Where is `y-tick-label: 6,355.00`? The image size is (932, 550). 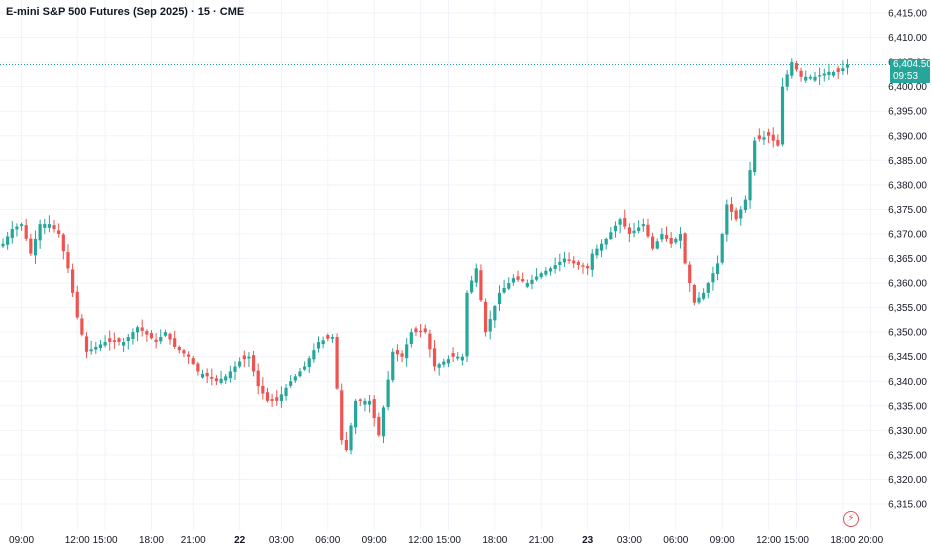 y-tick-label: 6,355.00 is located at coordinates (907, 308).